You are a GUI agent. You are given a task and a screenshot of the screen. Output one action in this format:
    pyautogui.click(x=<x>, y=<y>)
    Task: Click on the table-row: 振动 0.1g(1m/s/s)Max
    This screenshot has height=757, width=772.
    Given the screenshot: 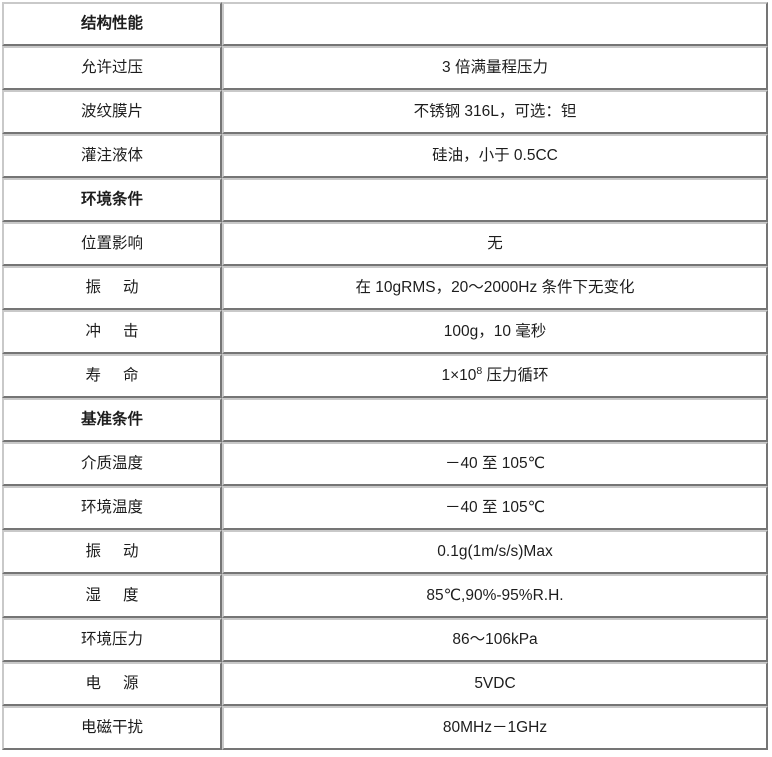 What is the action you would take?
    pyautogui.click(x=385, y=552)
    